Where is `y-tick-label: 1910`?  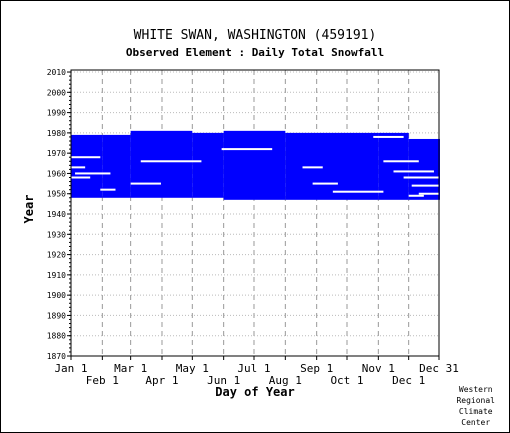 y-tick-label: 1910 is located at coordinates (56, 275).